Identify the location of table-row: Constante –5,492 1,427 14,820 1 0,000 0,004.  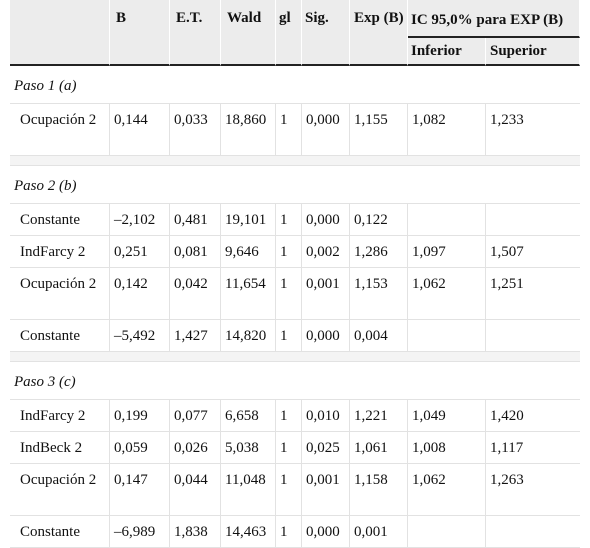
(295, 336).